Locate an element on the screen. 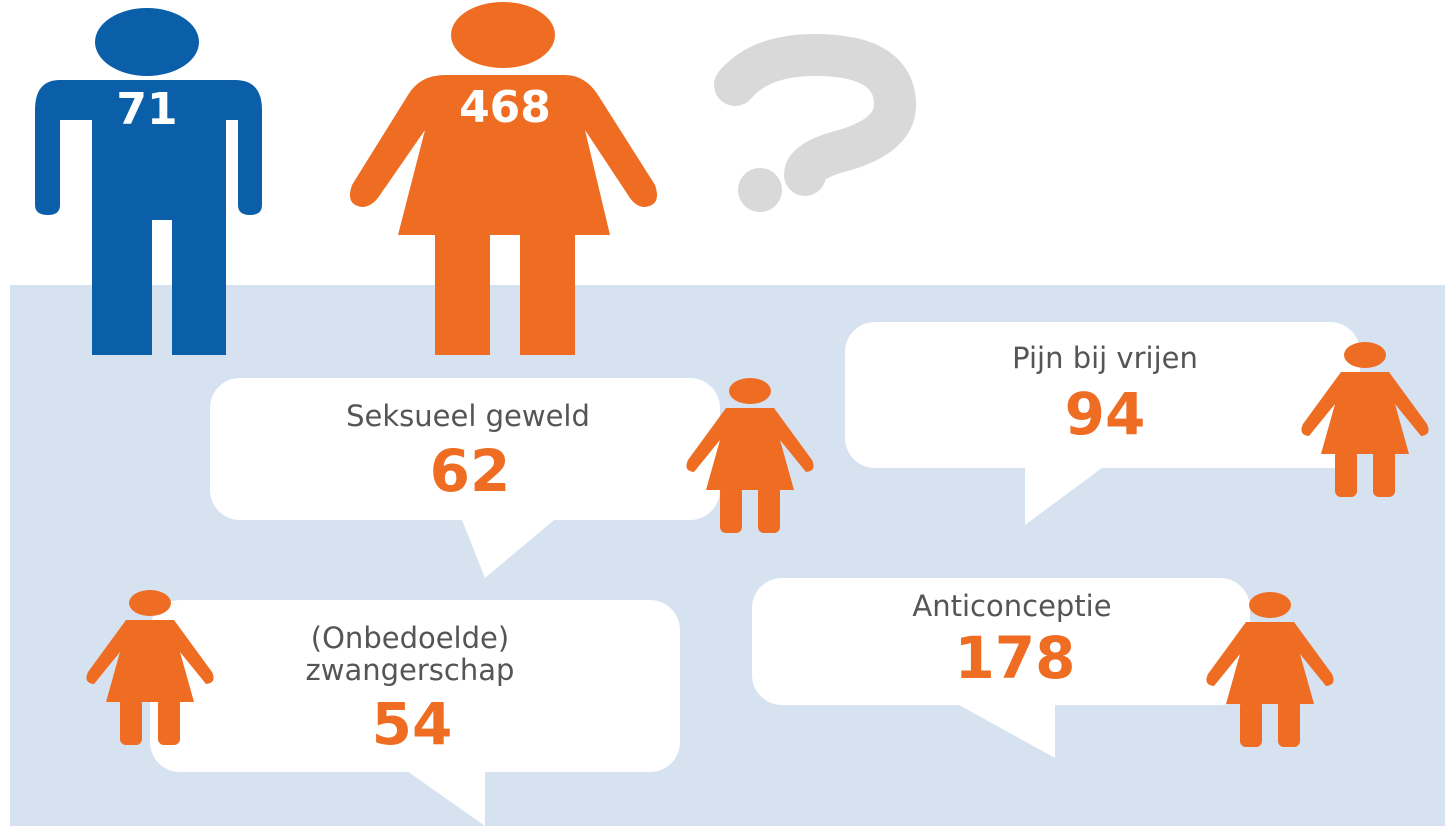  men-count: 71 is located at coordinates (146, 109).